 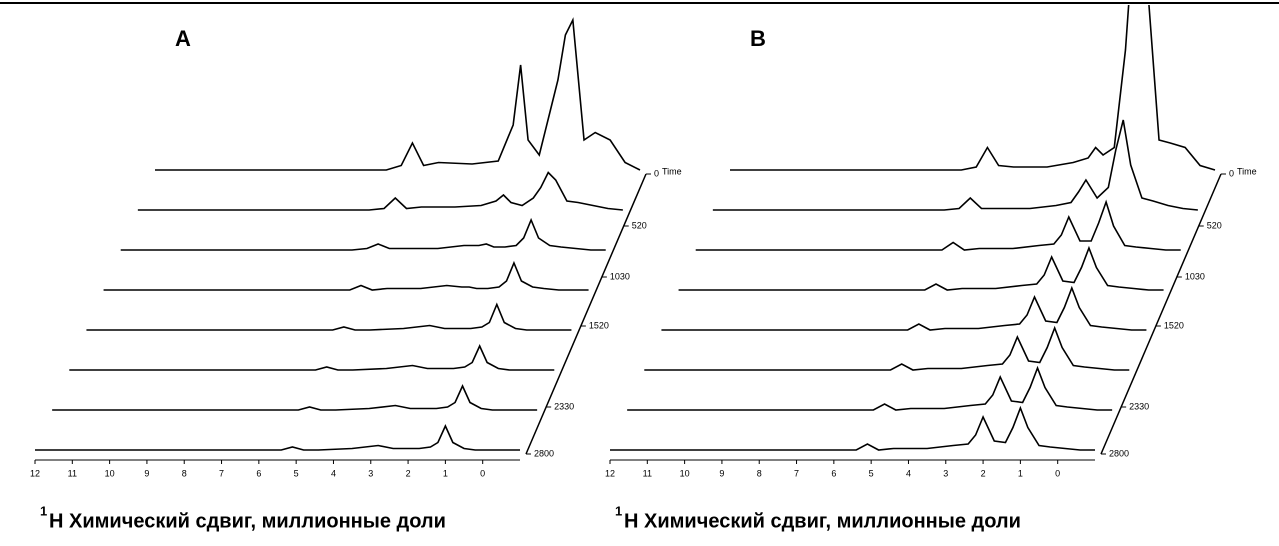 What do you see at coordinates (183, 38) in the screenshot?
I see `panel-title: A` at bounding box center [183, 38].